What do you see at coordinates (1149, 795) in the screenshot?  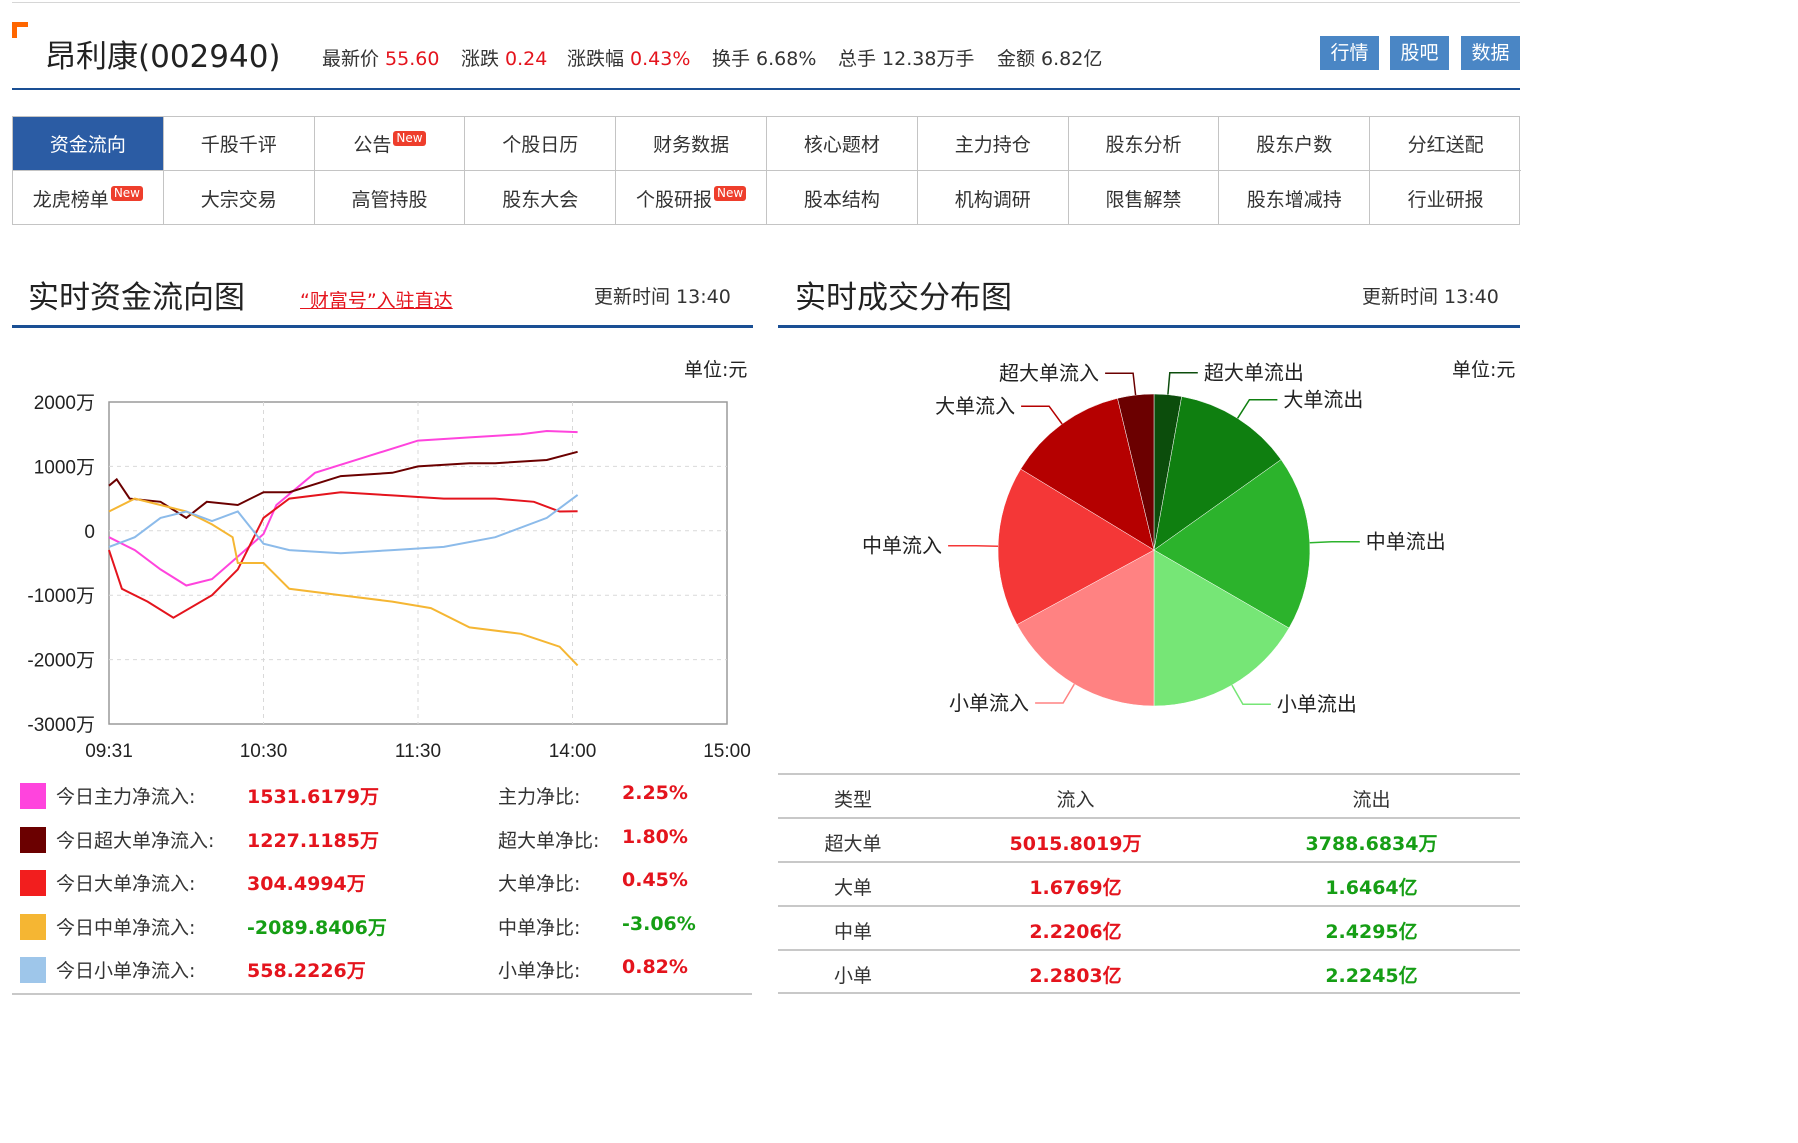 I see `table-header-row: 类型 流入 流出` at bounding box center [1149, 795].